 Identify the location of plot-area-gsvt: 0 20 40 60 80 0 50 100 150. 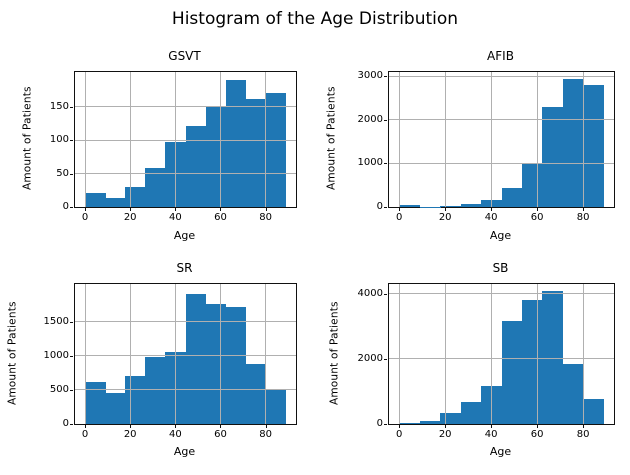
(173, 147).